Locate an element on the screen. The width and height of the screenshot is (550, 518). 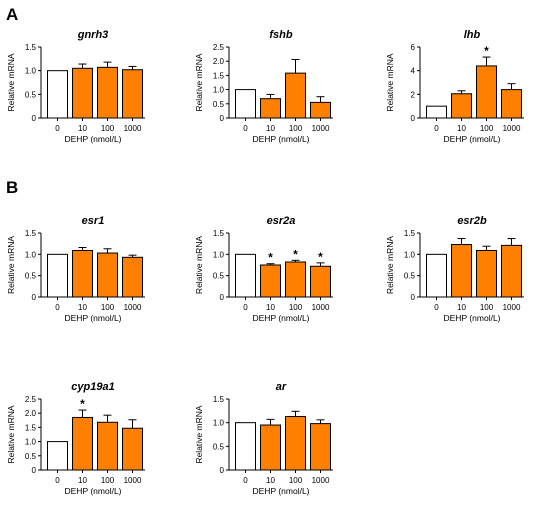
y-tick-label: 4 is located at coordinates (413, 71).